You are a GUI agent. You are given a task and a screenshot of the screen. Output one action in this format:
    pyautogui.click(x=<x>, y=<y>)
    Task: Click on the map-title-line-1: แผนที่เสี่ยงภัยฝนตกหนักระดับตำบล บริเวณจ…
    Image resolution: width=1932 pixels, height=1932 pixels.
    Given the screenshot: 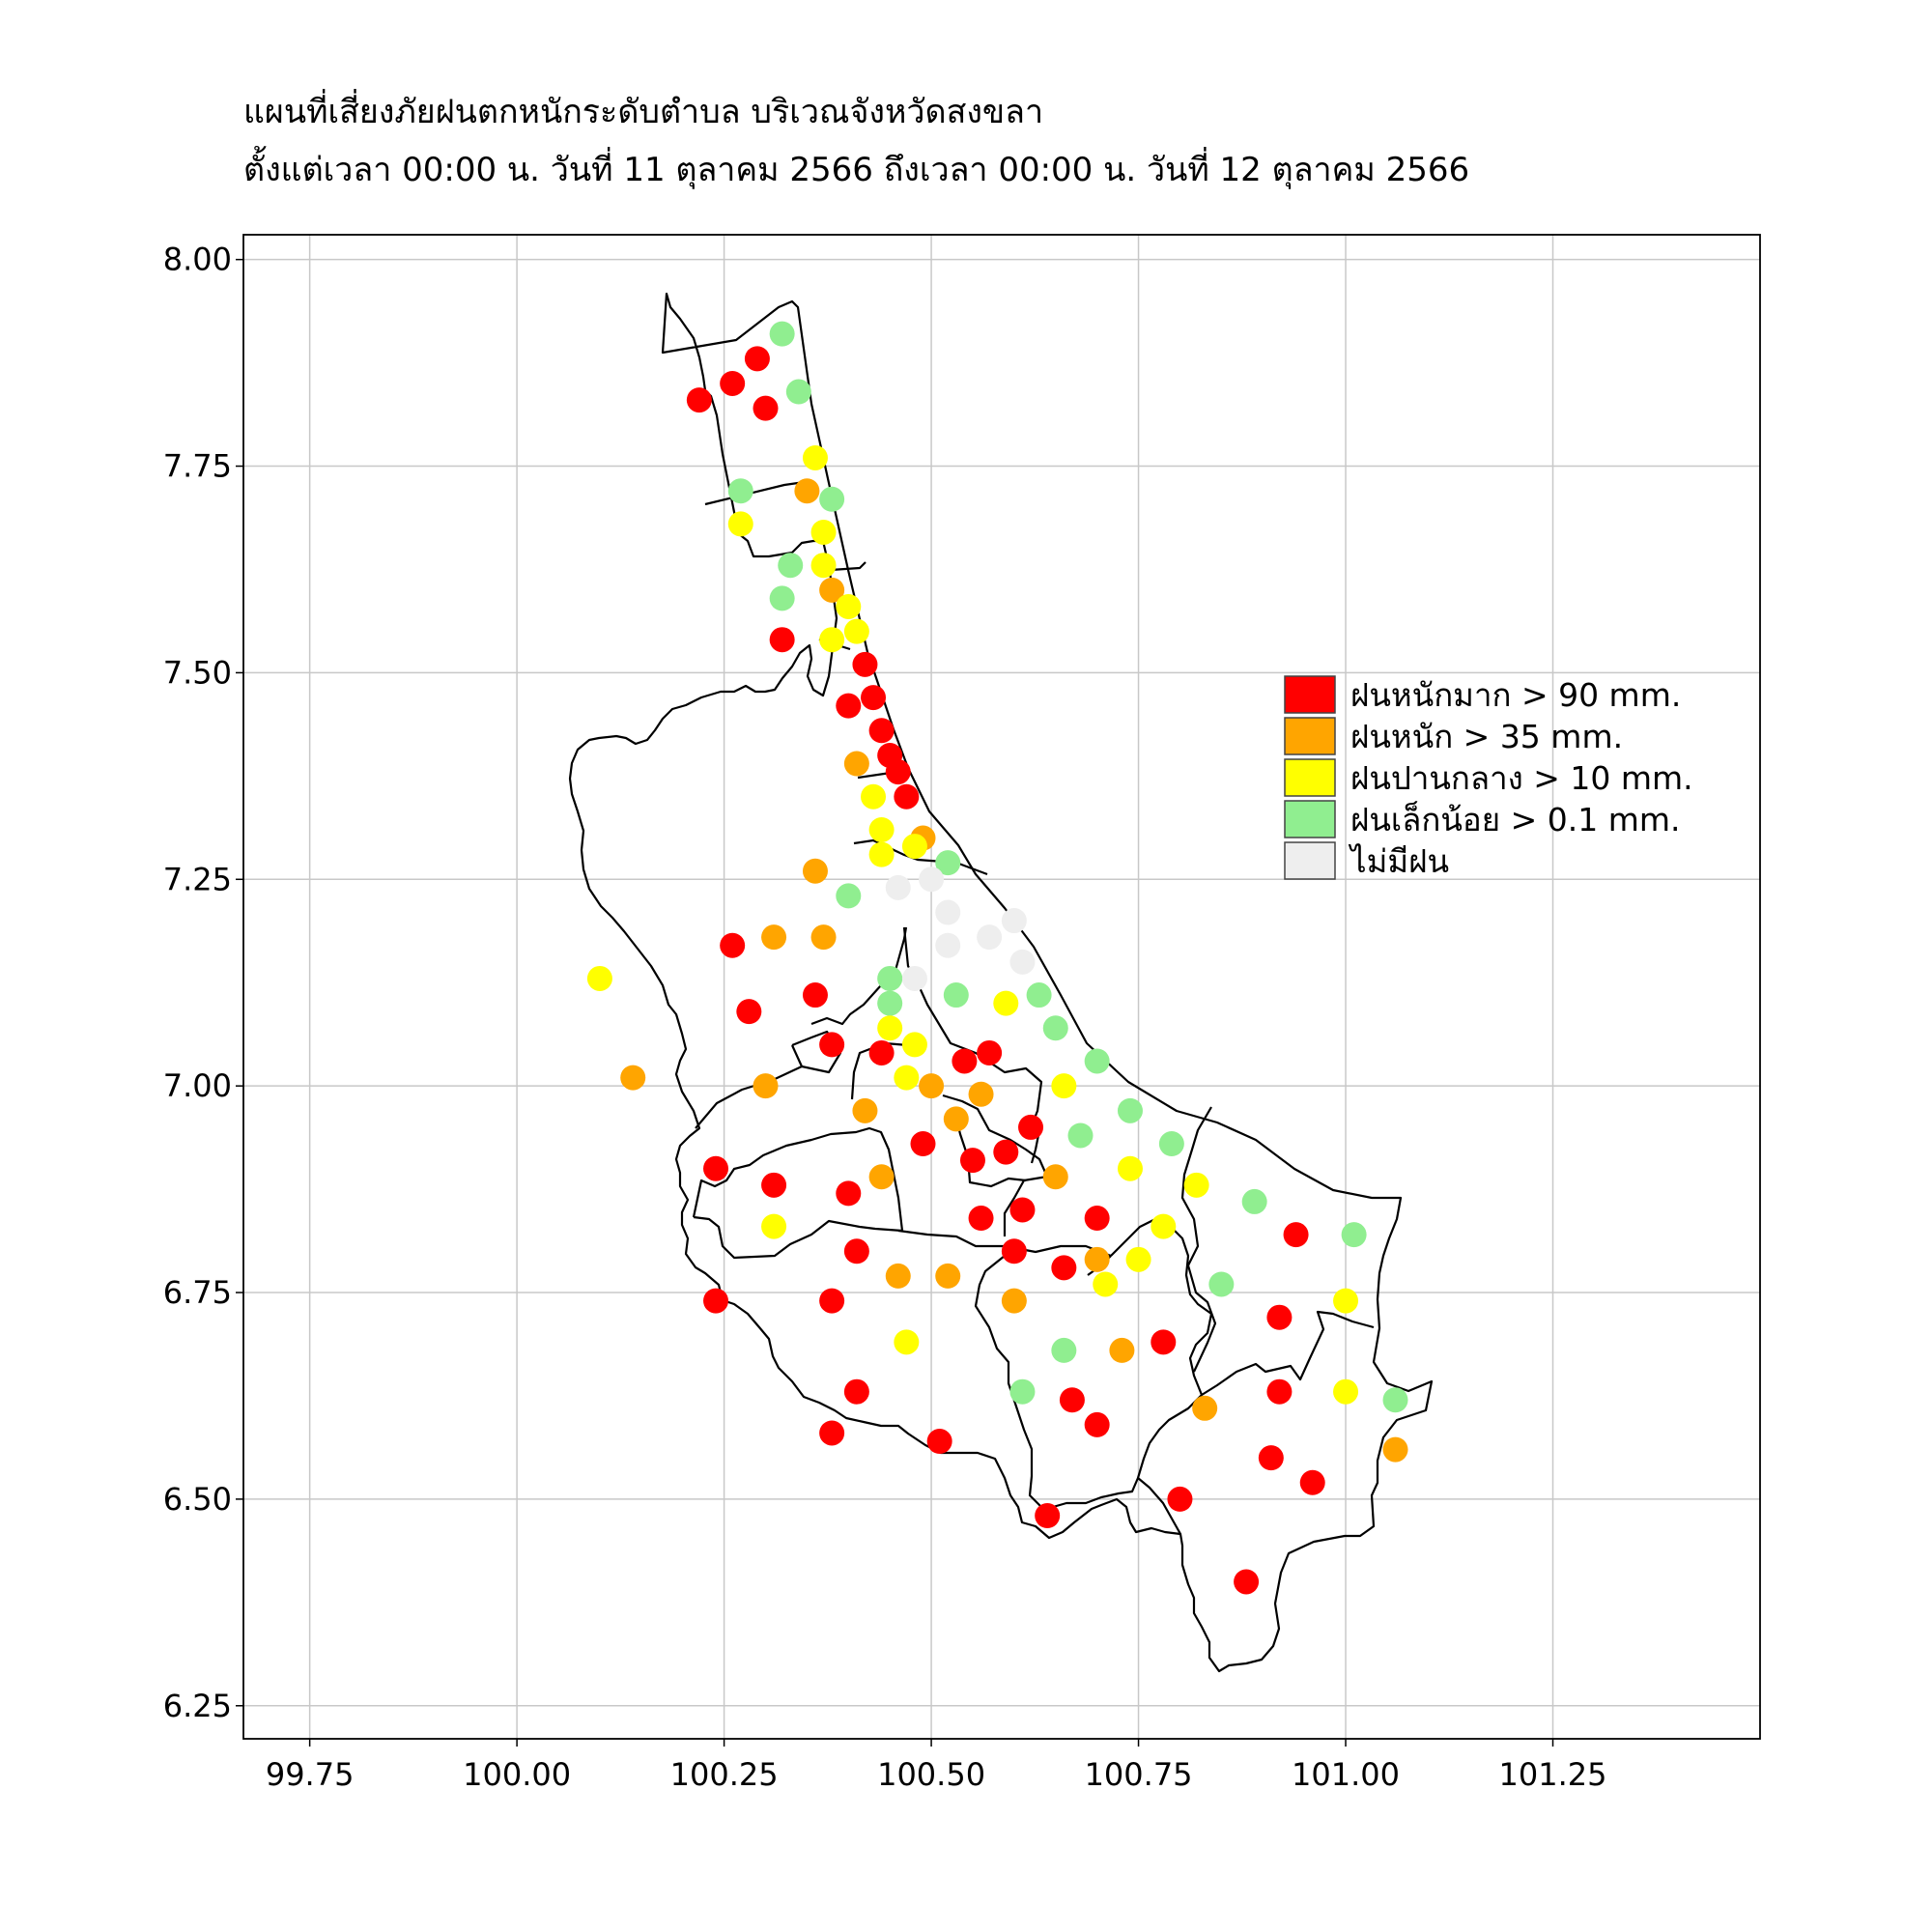 What is the action you would take?
    pyautogui.click(x=643, y=112)
    